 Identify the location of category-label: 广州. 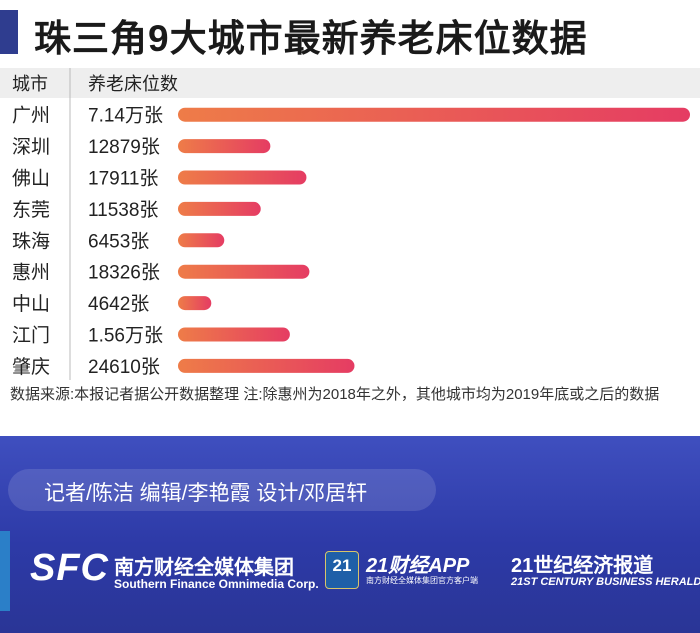
(31, 116).